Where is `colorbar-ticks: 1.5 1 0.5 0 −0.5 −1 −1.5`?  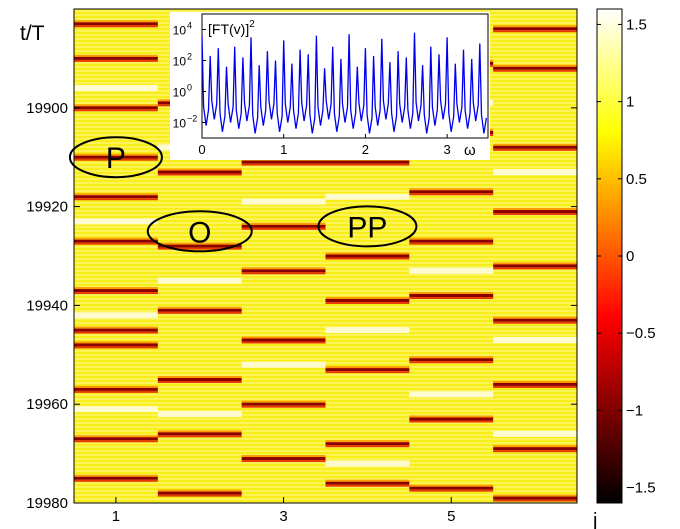 colorbar-ticks: 1.5 1 0.5 0 −0.5 −1 −1.5 is located at coordinates (626, 256).